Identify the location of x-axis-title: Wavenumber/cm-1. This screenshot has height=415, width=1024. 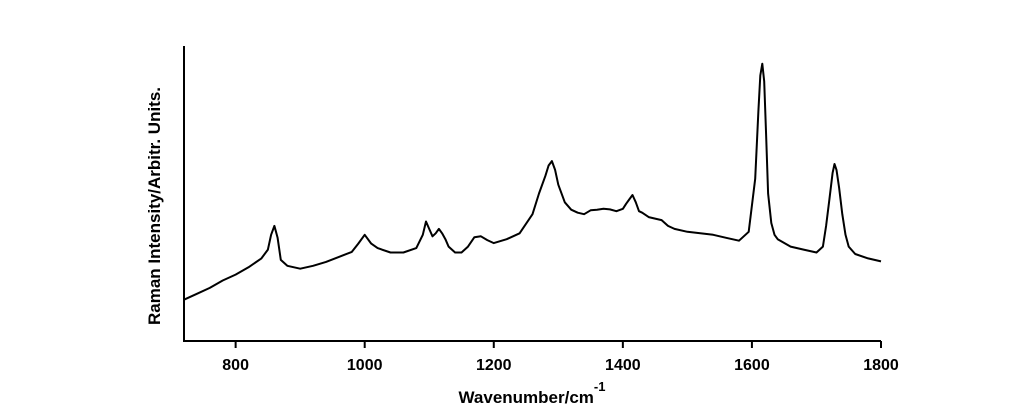
(532, 393).